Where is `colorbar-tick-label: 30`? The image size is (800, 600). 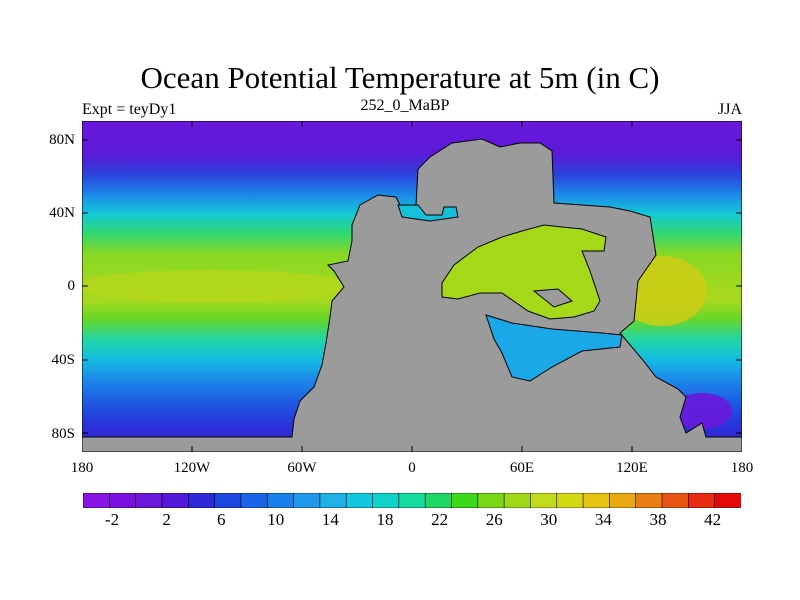 colorbar-tick-label: 30 is located at coordinates (549, 519).